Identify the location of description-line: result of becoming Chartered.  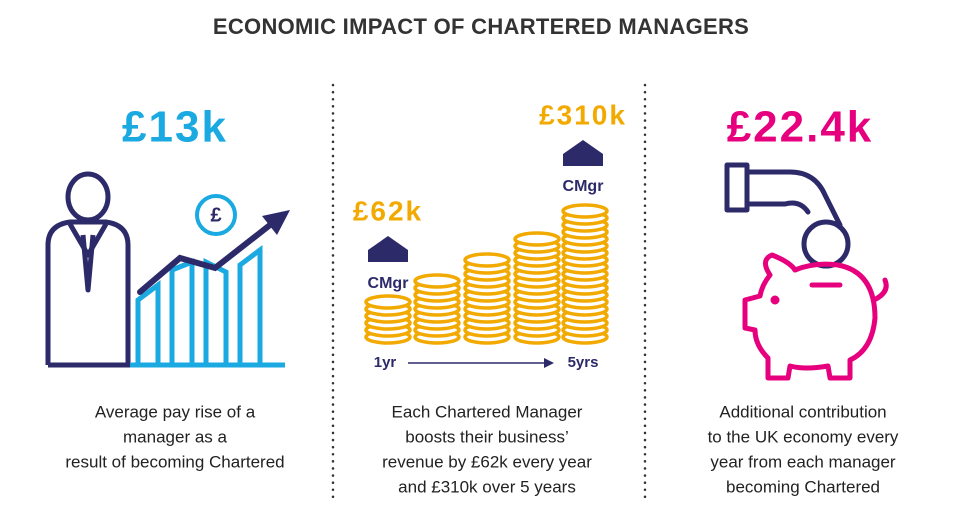
(174, 461).